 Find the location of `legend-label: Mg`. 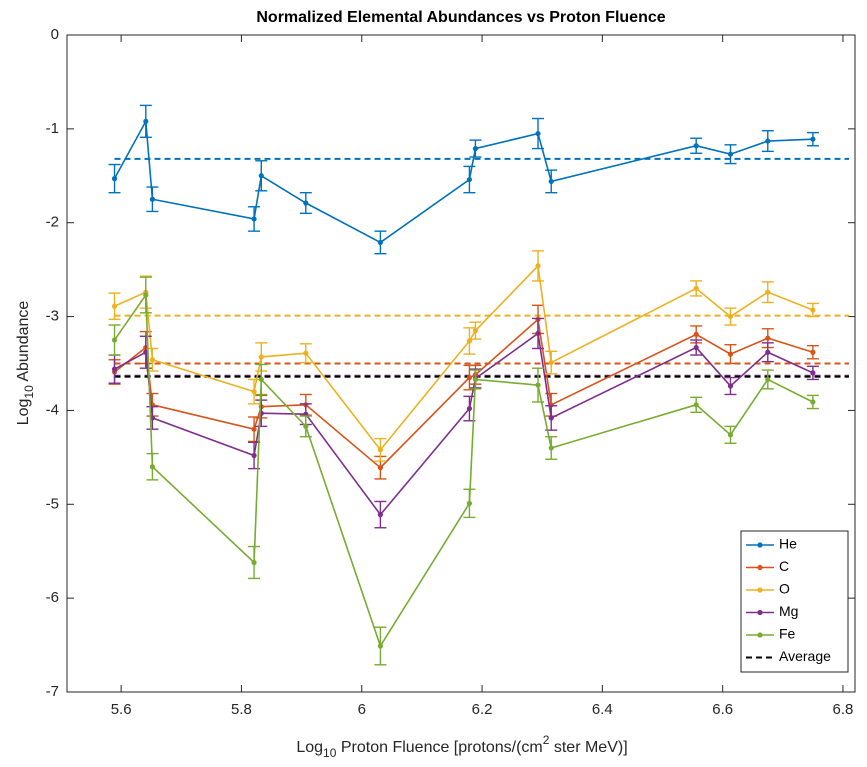

legend-label: Mg is located at coordinates (788, 611).